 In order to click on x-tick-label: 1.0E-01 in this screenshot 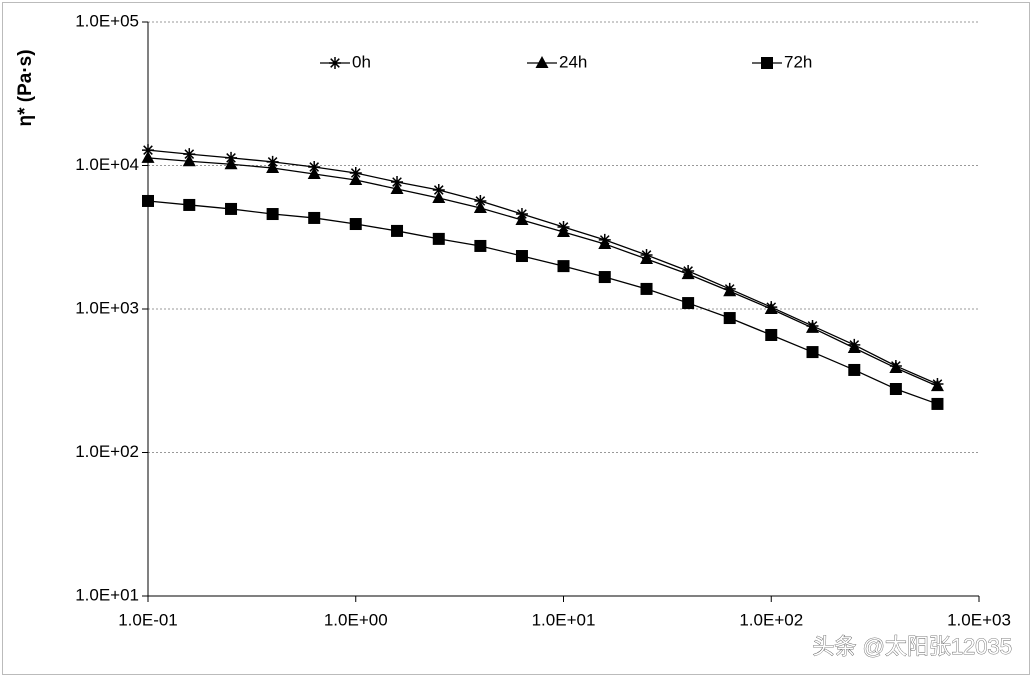, I will do `click(148, 619)`.